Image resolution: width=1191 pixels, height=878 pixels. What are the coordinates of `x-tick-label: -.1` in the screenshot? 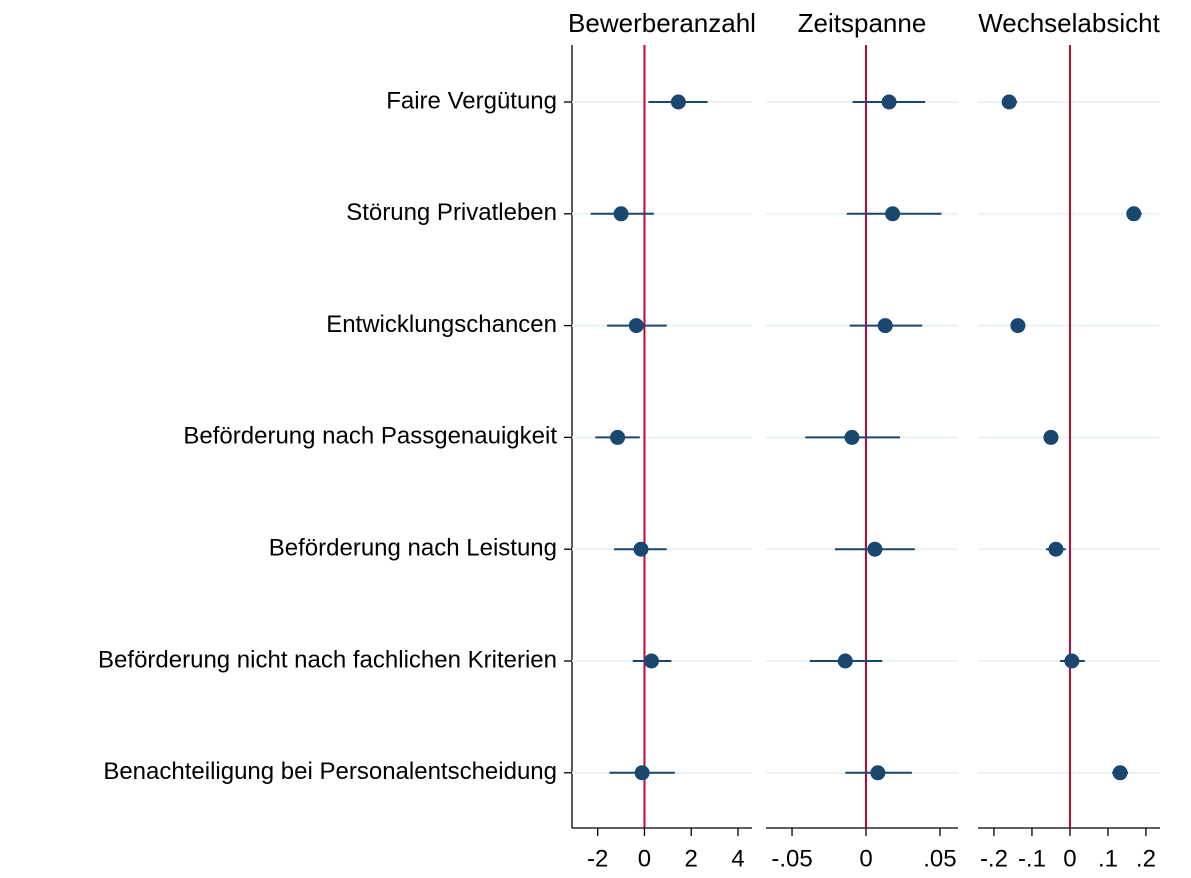 It's located at (1032, 858).